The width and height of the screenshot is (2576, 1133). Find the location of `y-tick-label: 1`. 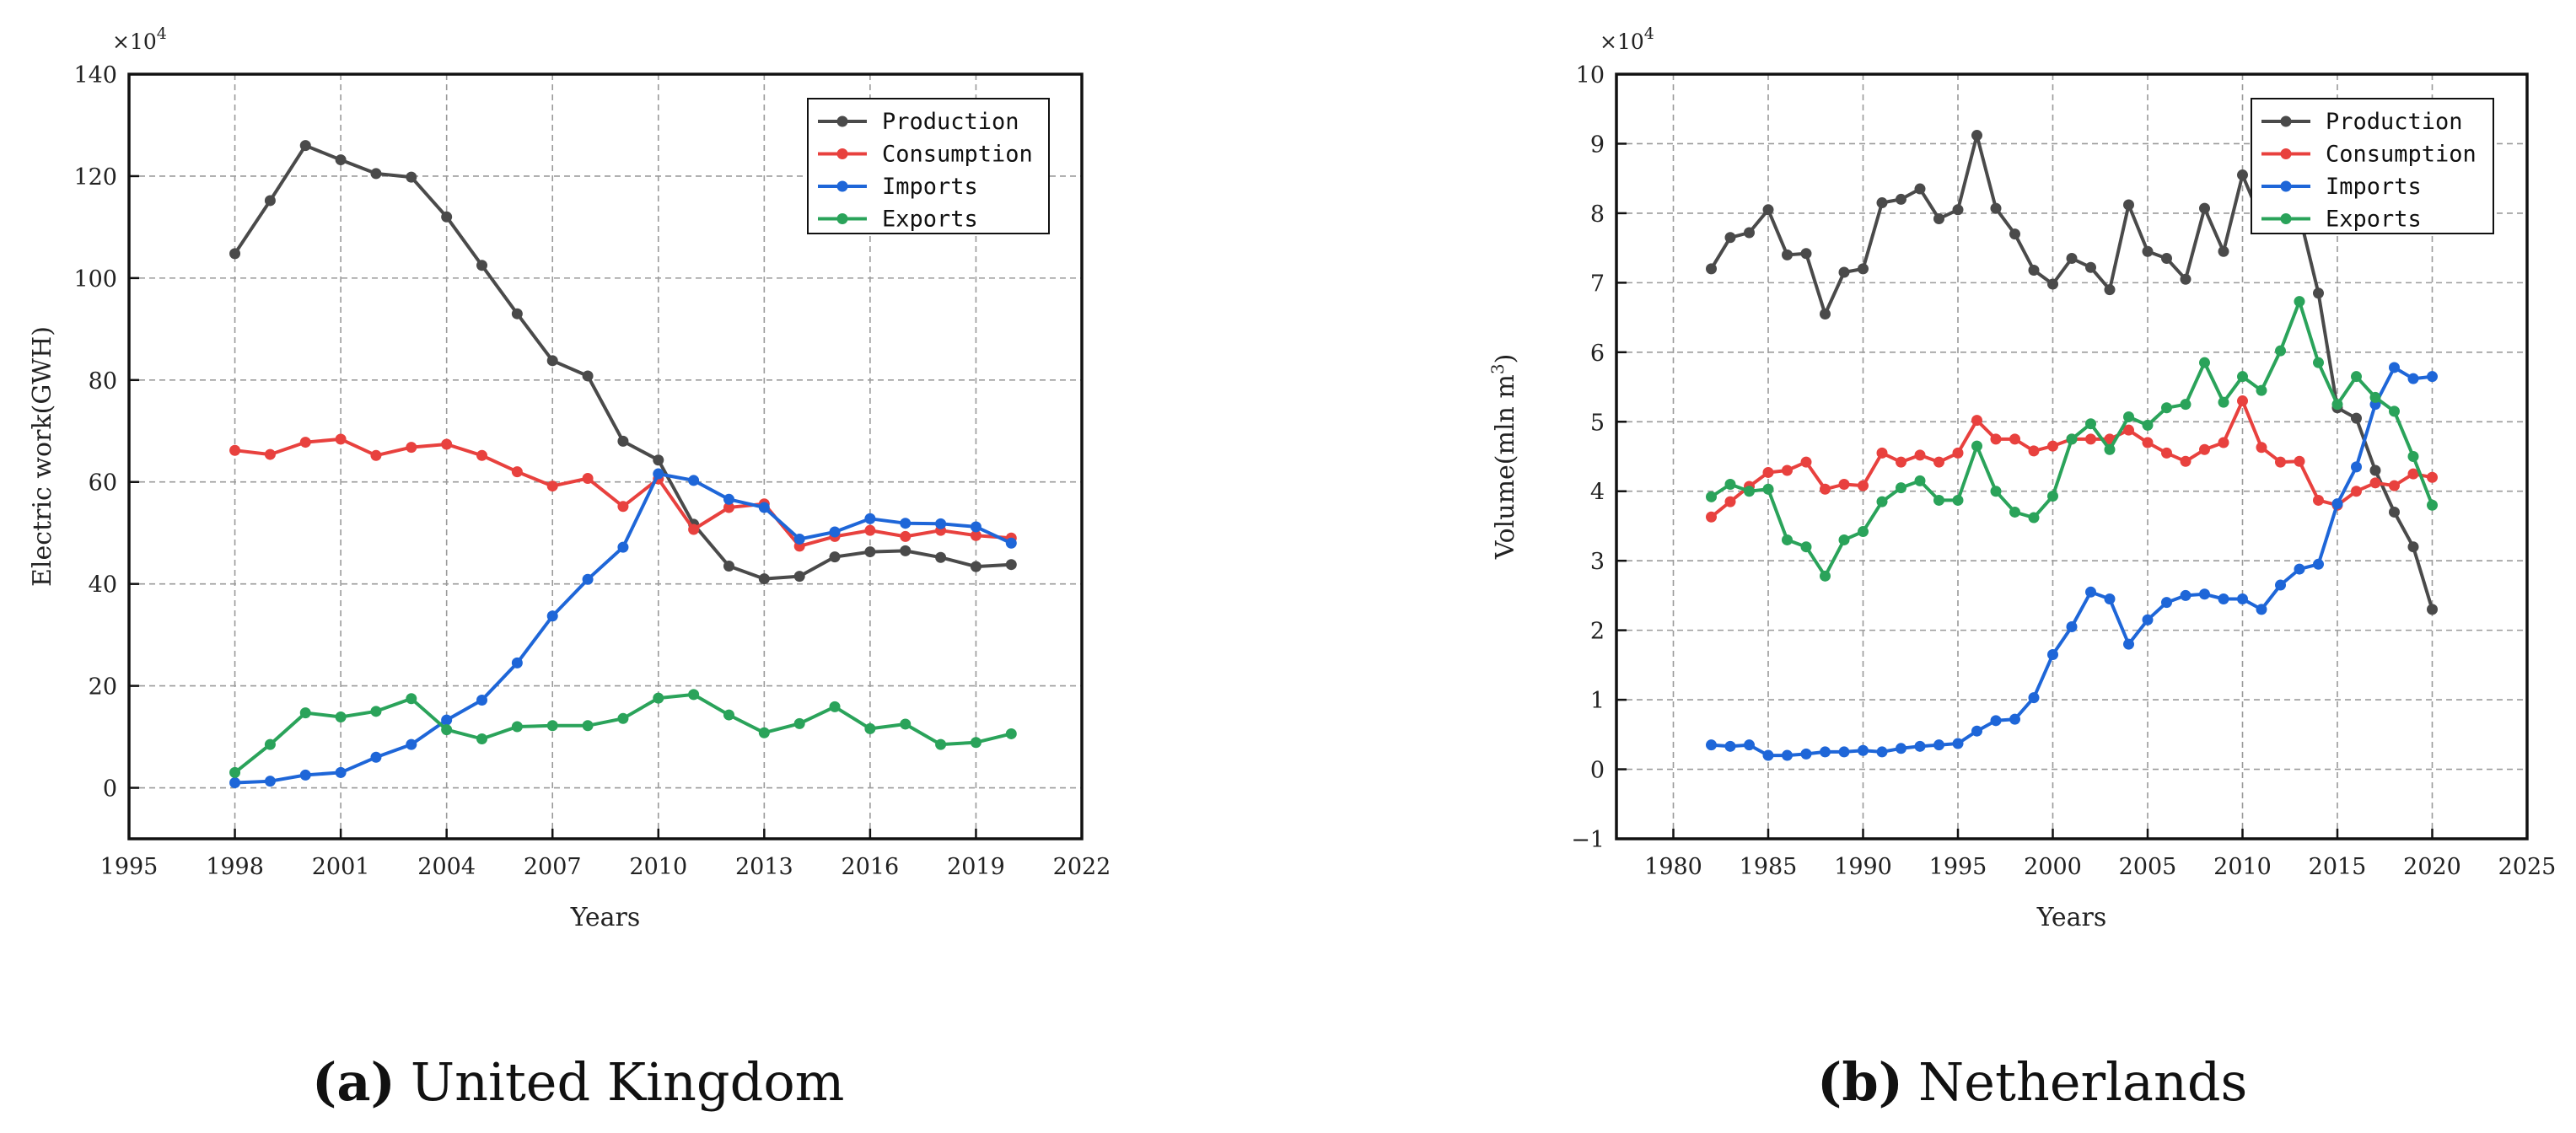

y-tick-label: 1 is located at coordinates (1597, 701).